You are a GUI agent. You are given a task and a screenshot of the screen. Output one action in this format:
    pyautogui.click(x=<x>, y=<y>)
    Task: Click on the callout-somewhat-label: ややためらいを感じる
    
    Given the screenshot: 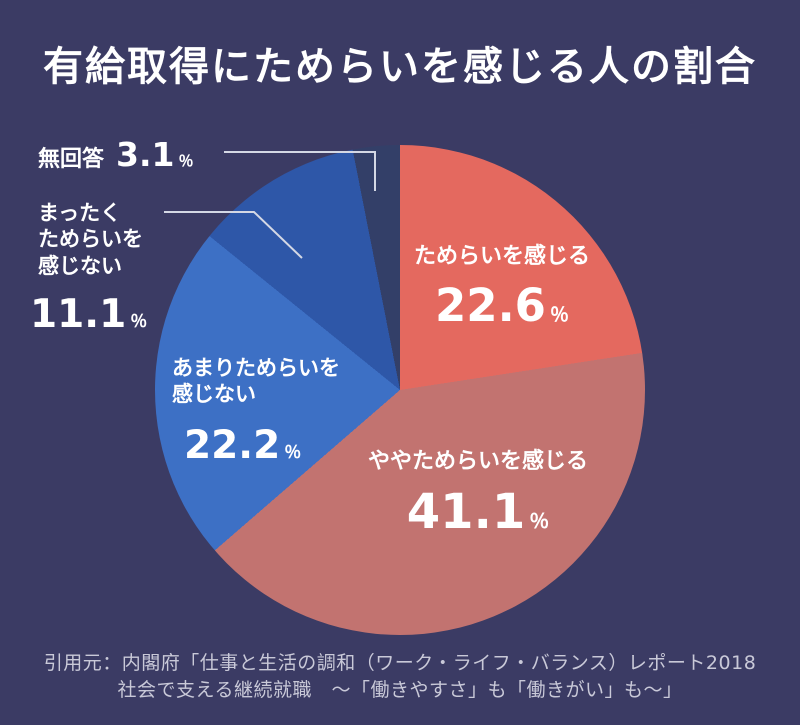 What is the action you would take?
    pyautogui.click(x=477, y=461)
    